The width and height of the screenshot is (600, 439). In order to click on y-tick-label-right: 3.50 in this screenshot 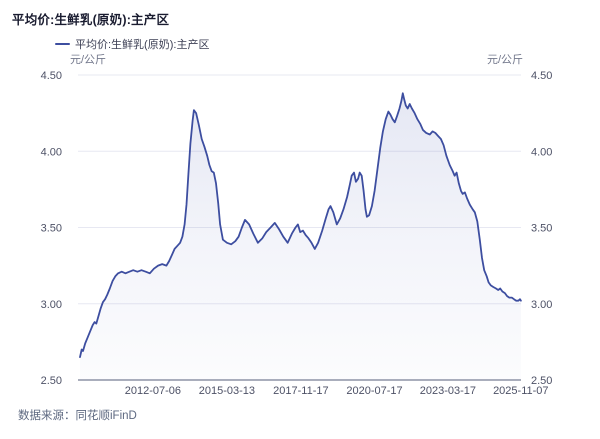, I will do `click(541, 229)`.